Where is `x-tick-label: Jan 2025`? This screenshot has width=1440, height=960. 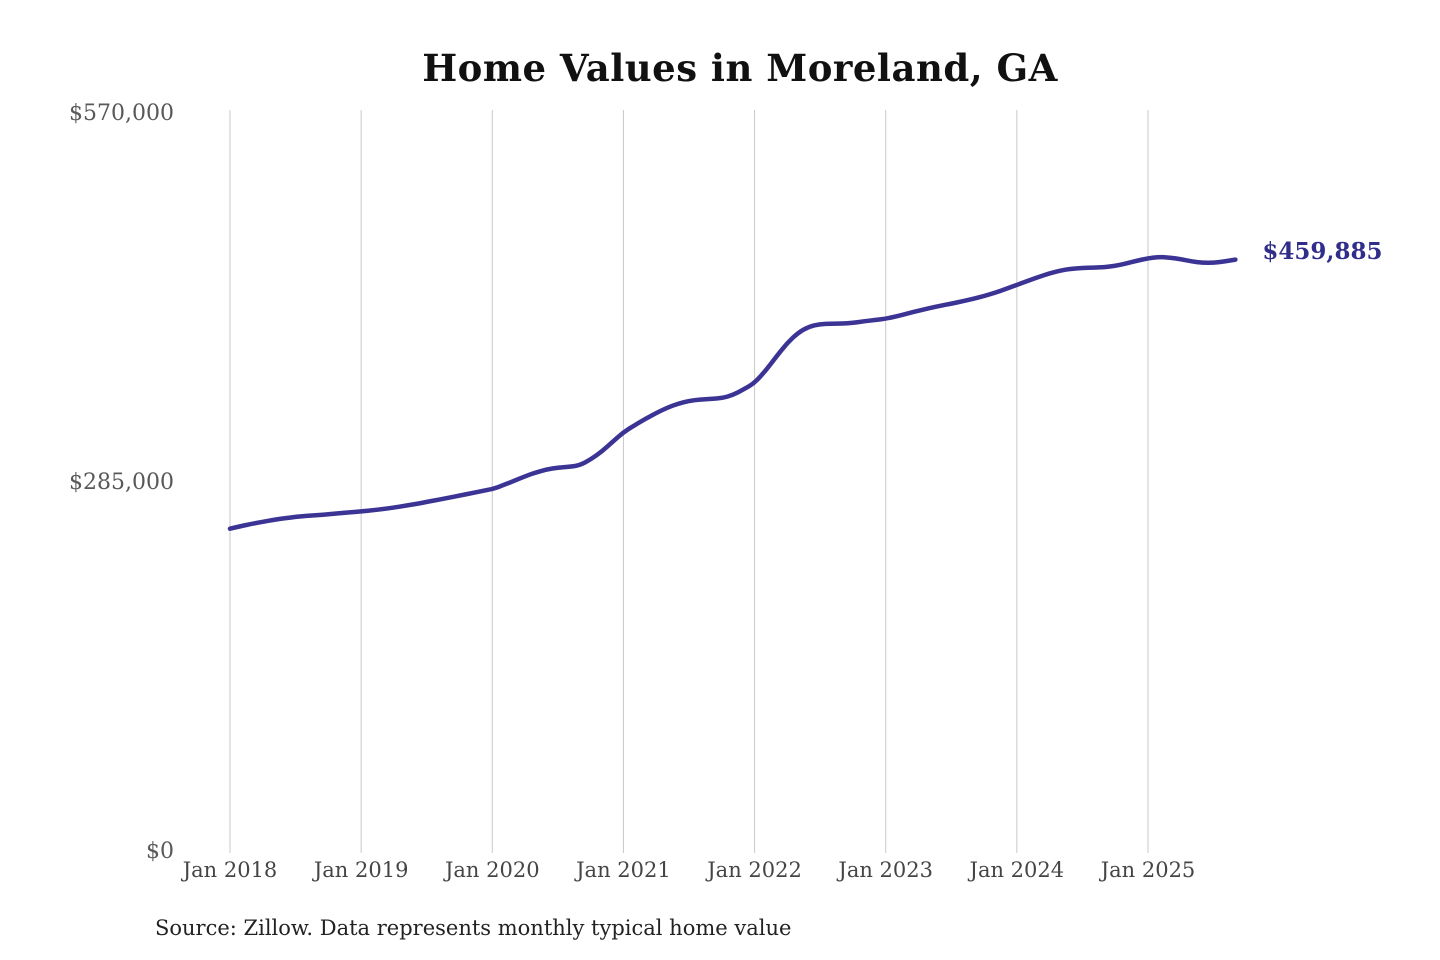
x-tick-label: Jan 2025 is located at coordinates (1148, 870).